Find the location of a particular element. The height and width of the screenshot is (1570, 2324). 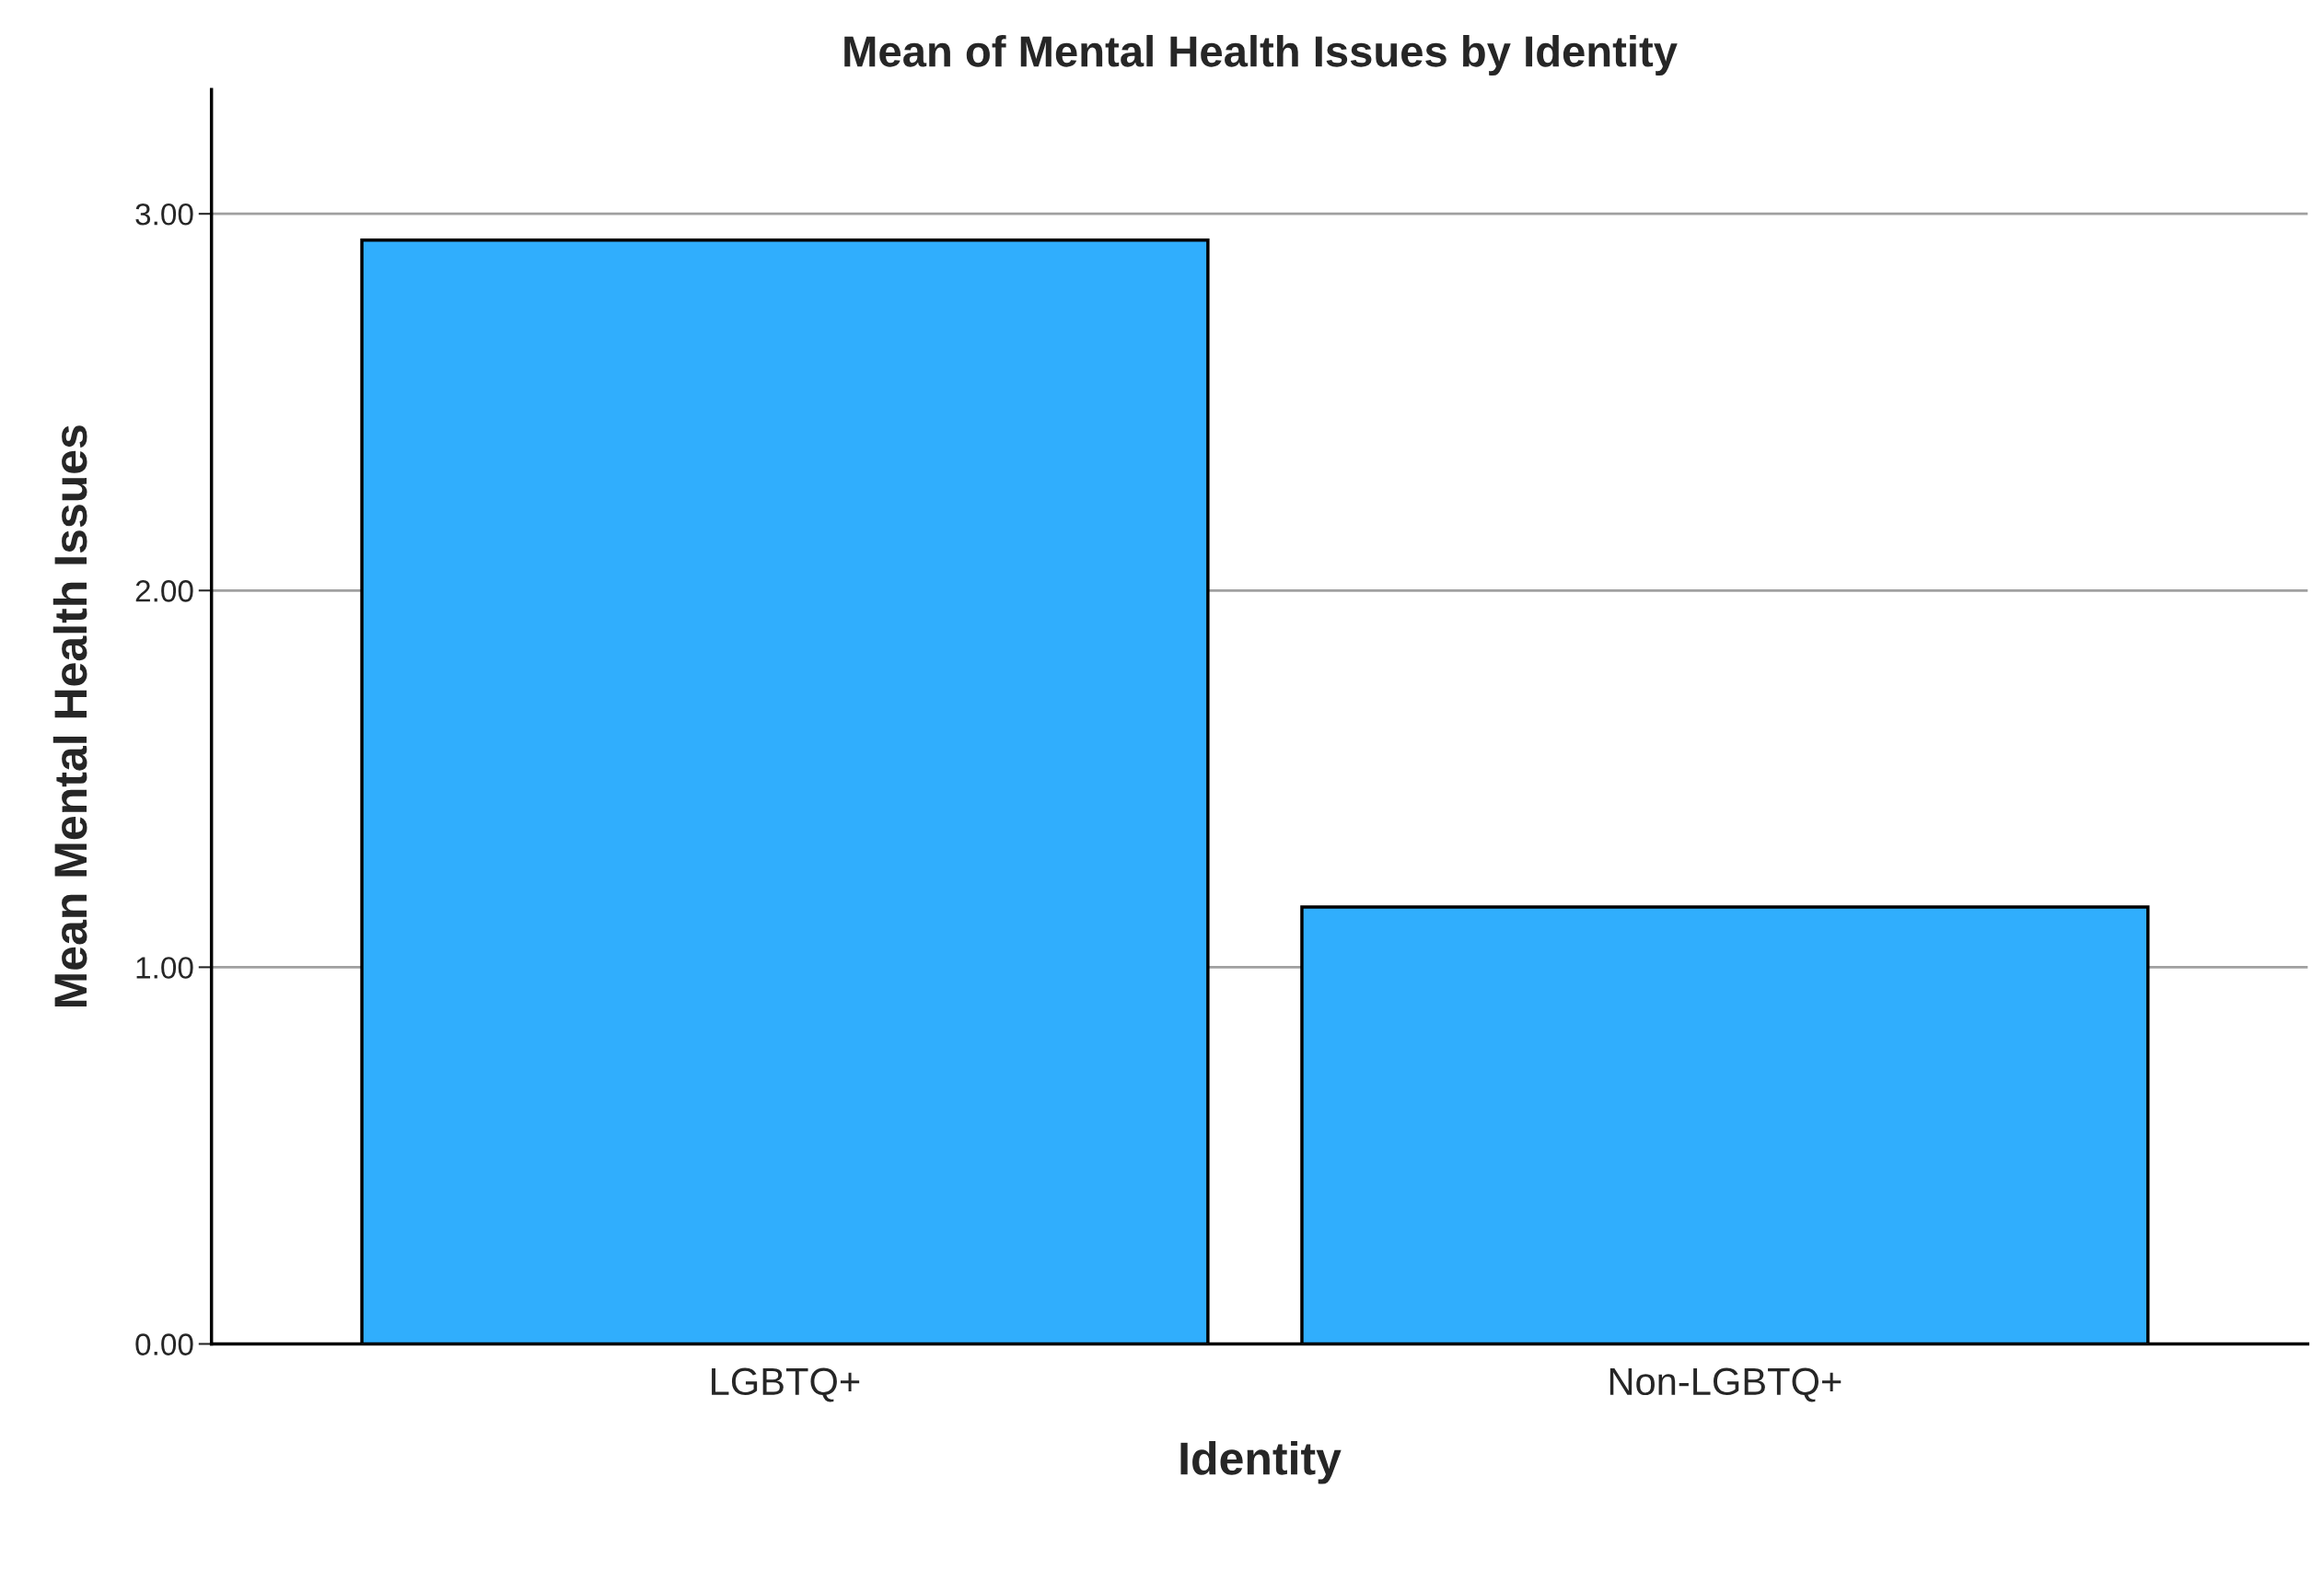

x-tick-label: LGBTQ+ is located at coordinates (786, 1385).